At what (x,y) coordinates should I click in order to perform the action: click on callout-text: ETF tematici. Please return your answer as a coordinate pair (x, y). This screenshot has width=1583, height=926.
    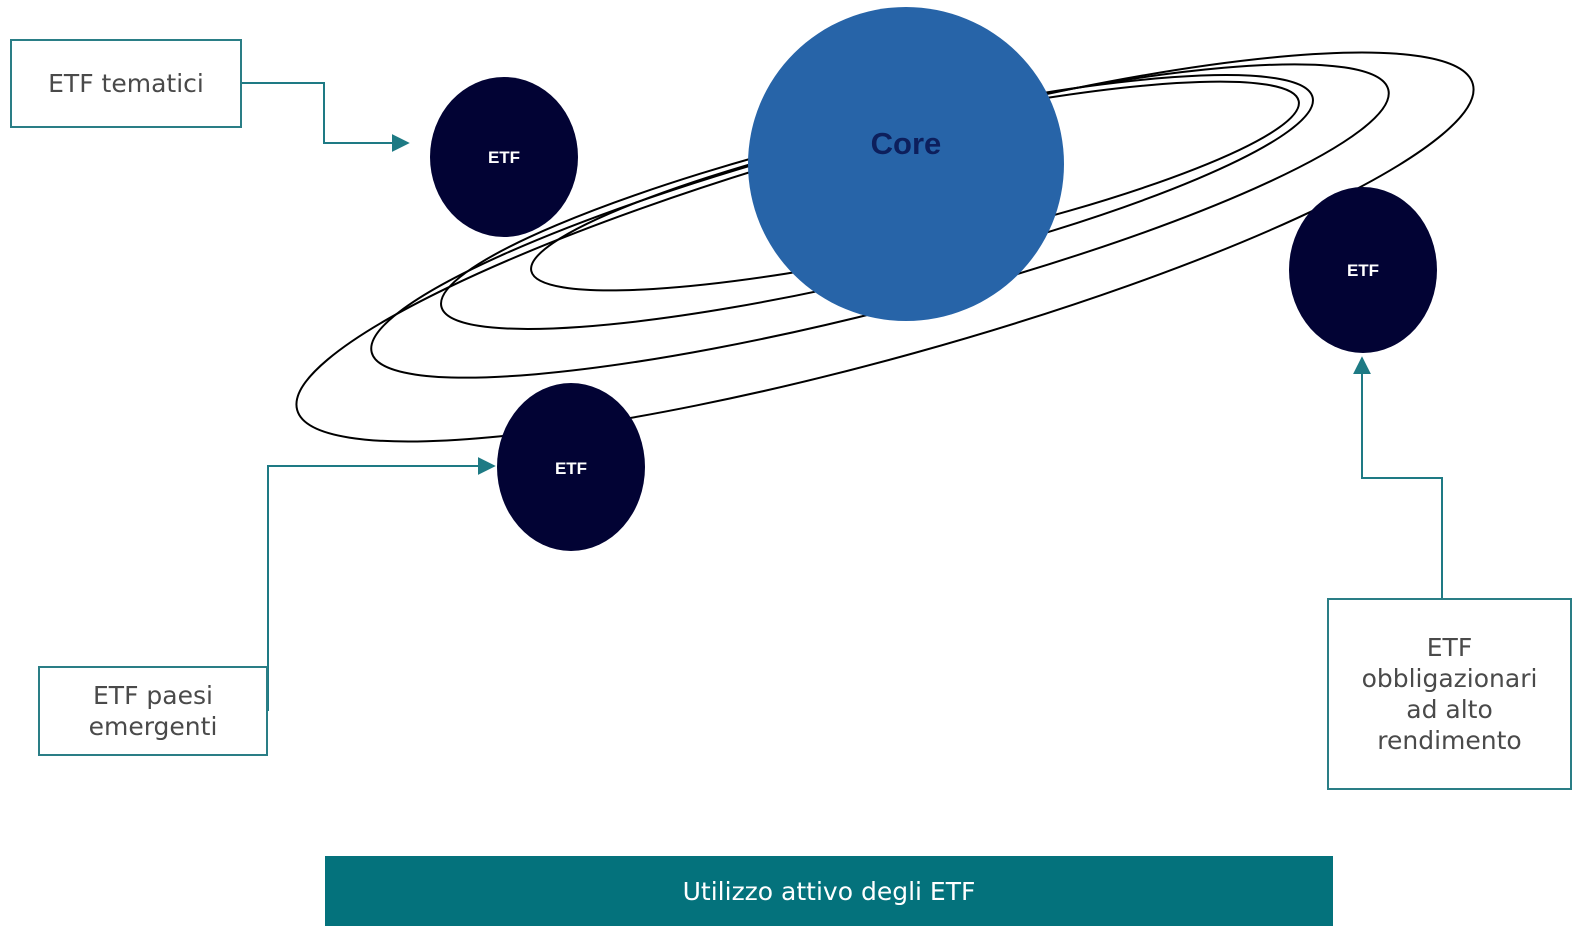
    Looking at the image, I should click on (126, 83).